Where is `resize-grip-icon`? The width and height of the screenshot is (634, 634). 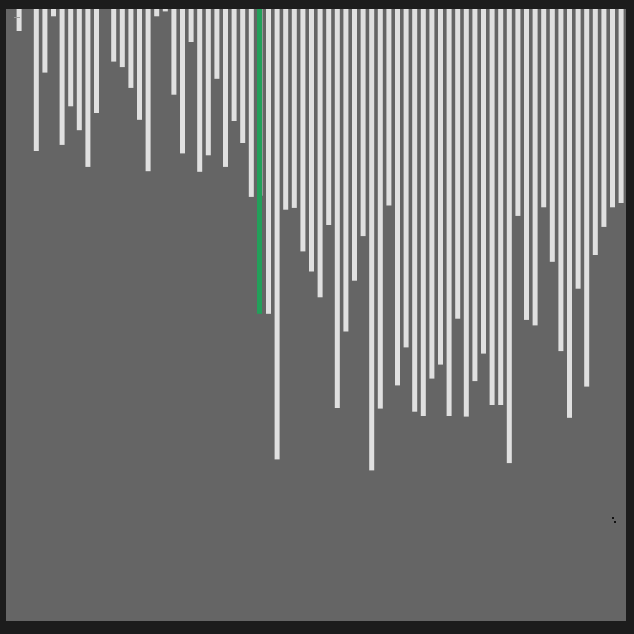 resize-grip-icon is located at coordinates (614, 521).